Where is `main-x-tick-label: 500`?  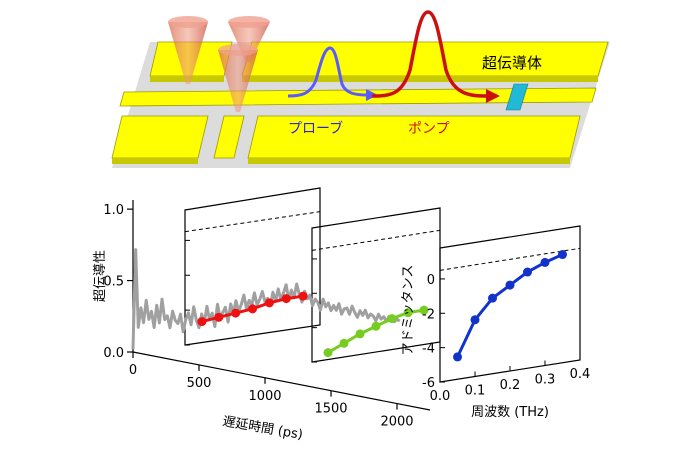
main-x-tick-label: 500 is located at coordinates (199, 383).